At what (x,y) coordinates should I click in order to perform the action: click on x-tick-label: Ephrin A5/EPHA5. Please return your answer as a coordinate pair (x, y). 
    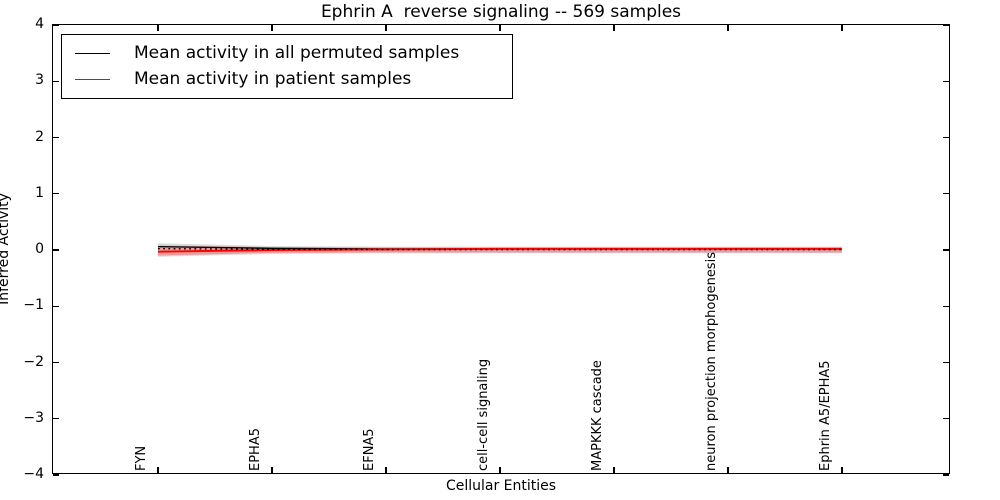
    Looking at the image, I should click on (825, 415).